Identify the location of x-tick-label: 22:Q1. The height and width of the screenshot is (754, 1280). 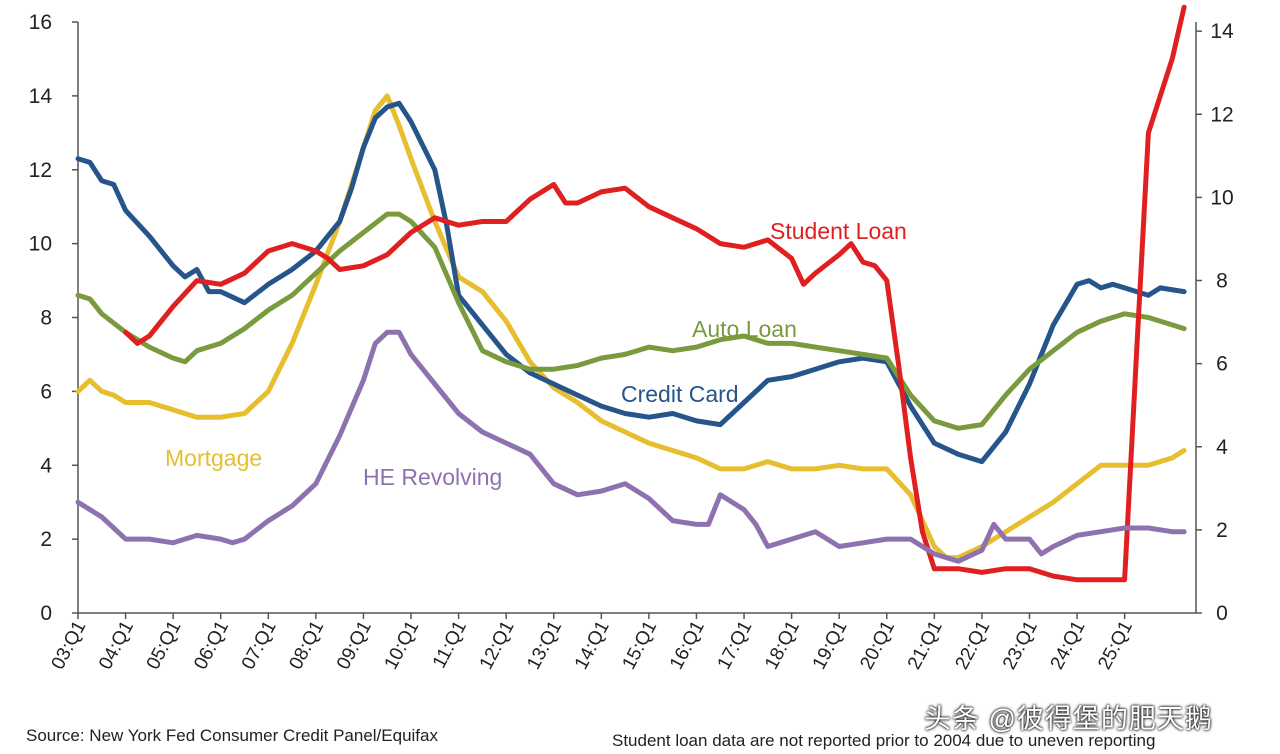
(972, 645).